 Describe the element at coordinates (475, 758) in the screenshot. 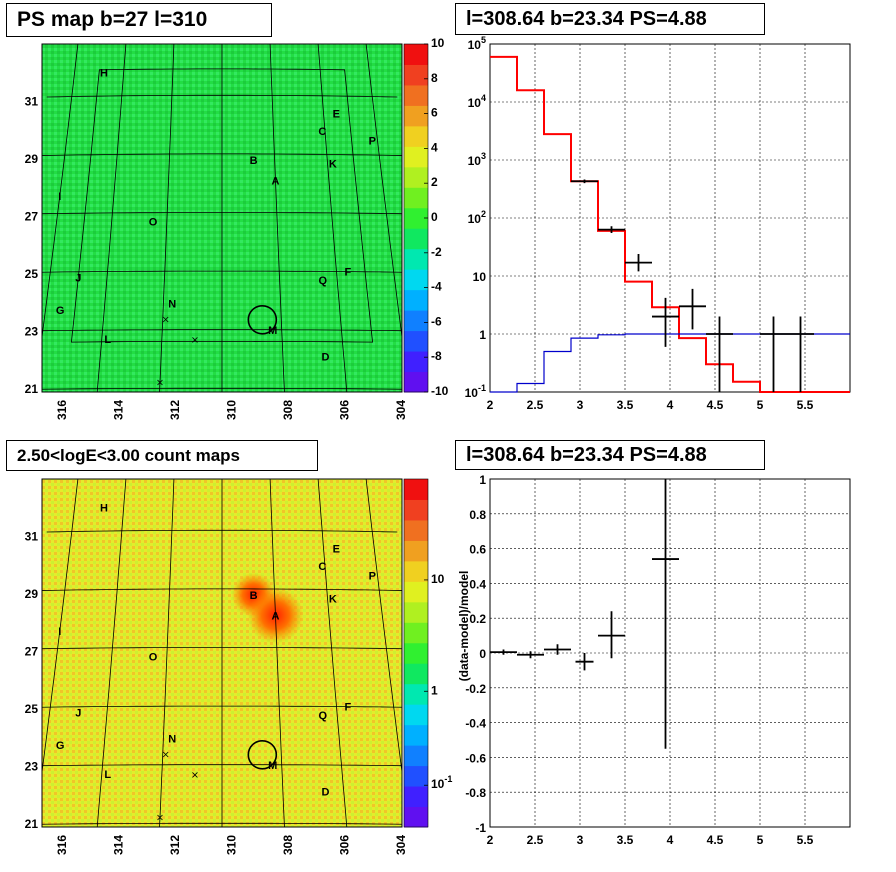

I see `y-tick-label: -0.6` at that location.